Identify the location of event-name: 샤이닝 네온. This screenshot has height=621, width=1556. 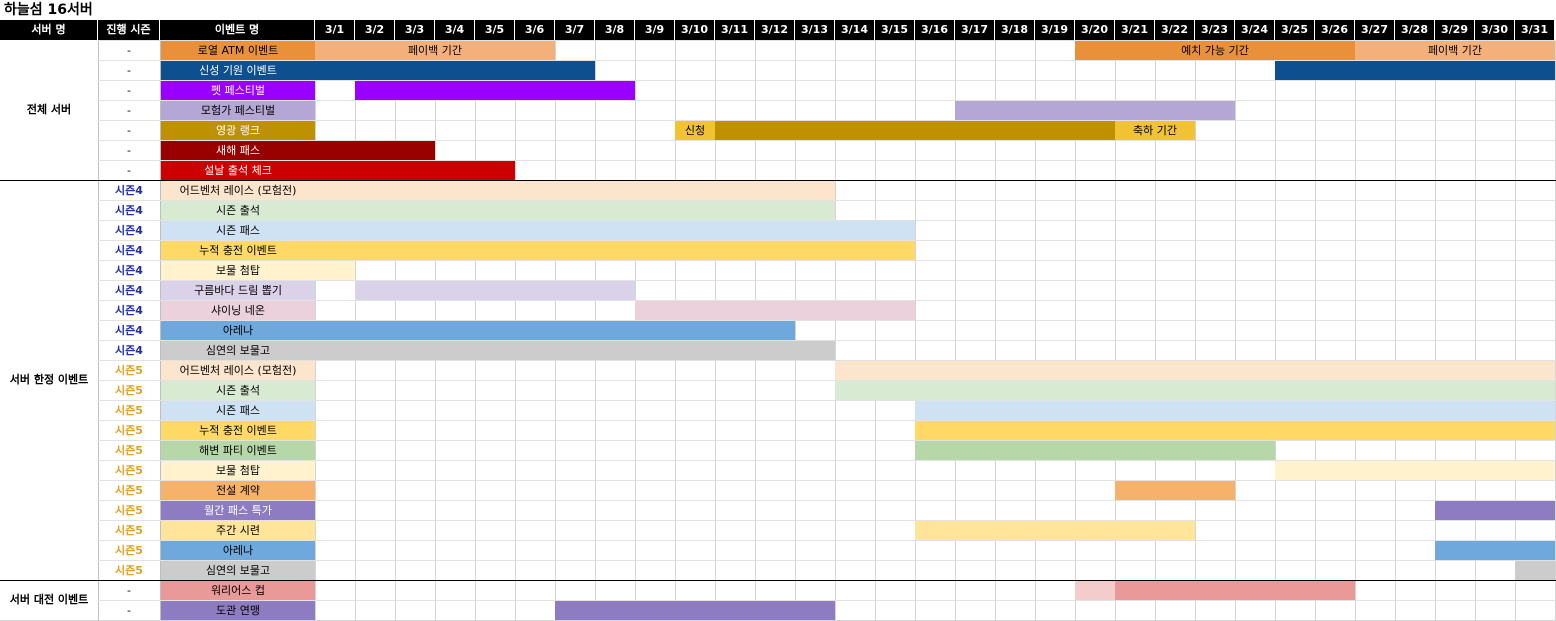
(238, 310).